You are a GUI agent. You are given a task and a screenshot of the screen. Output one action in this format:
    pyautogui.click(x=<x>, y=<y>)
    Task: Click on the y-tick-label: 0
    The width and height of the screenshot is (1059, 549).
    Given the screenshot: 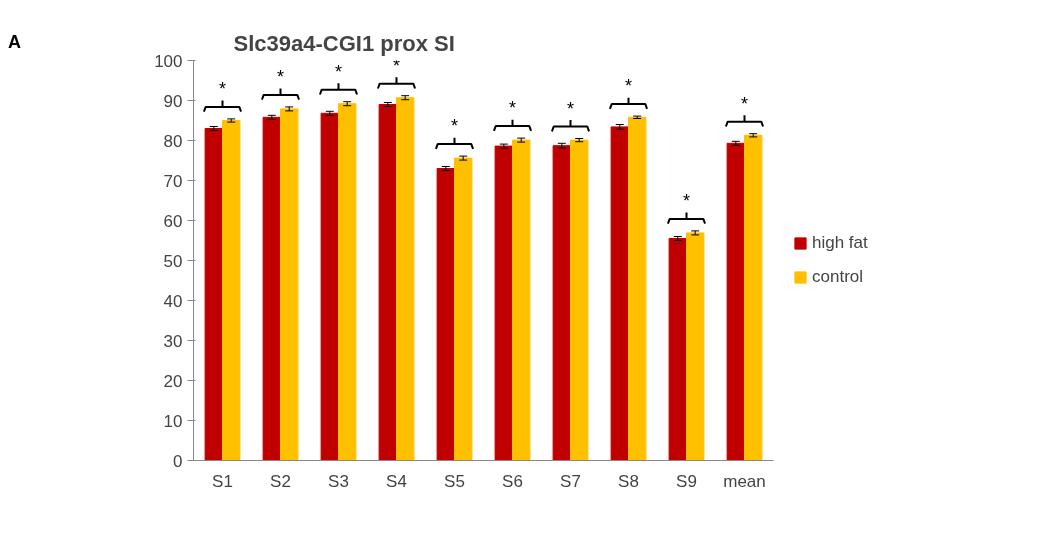 What is the action you would take?
    pyautogui.click(x=178, y=461)
    